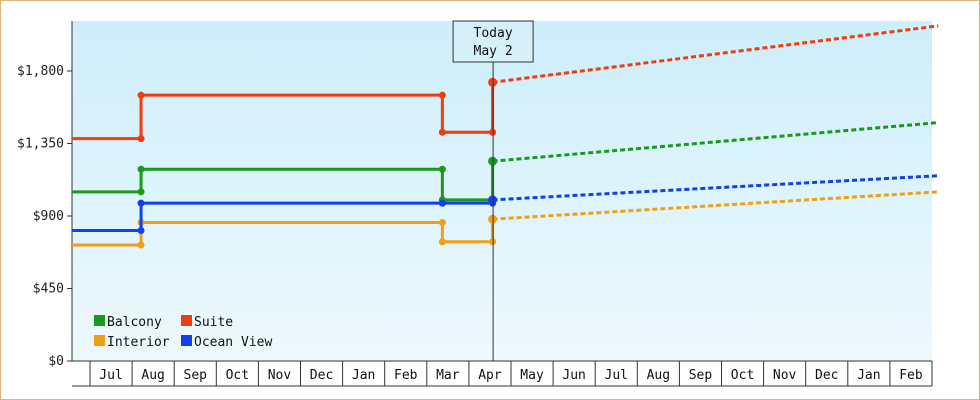 This screenshot has width=980, height=400. Describe the element at coordinates (532, 375) in the screenshot. I see `month-label: May` at that location.